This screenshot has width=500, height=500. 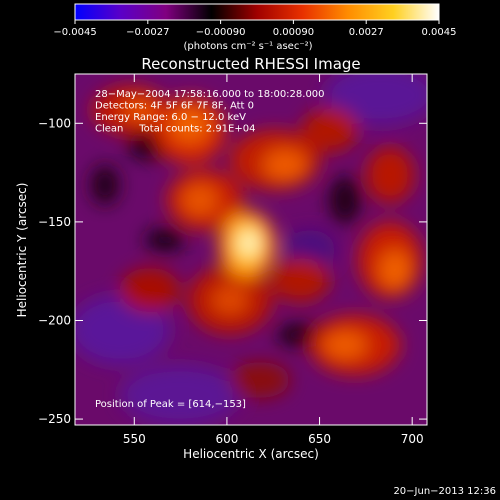 What do you see at coordinates (174, 106) in the screenshot?
I see `annotation-line: Detectors: 4F 5F 6F 7F 8F, Att 0` at bounding box center [174, 106].